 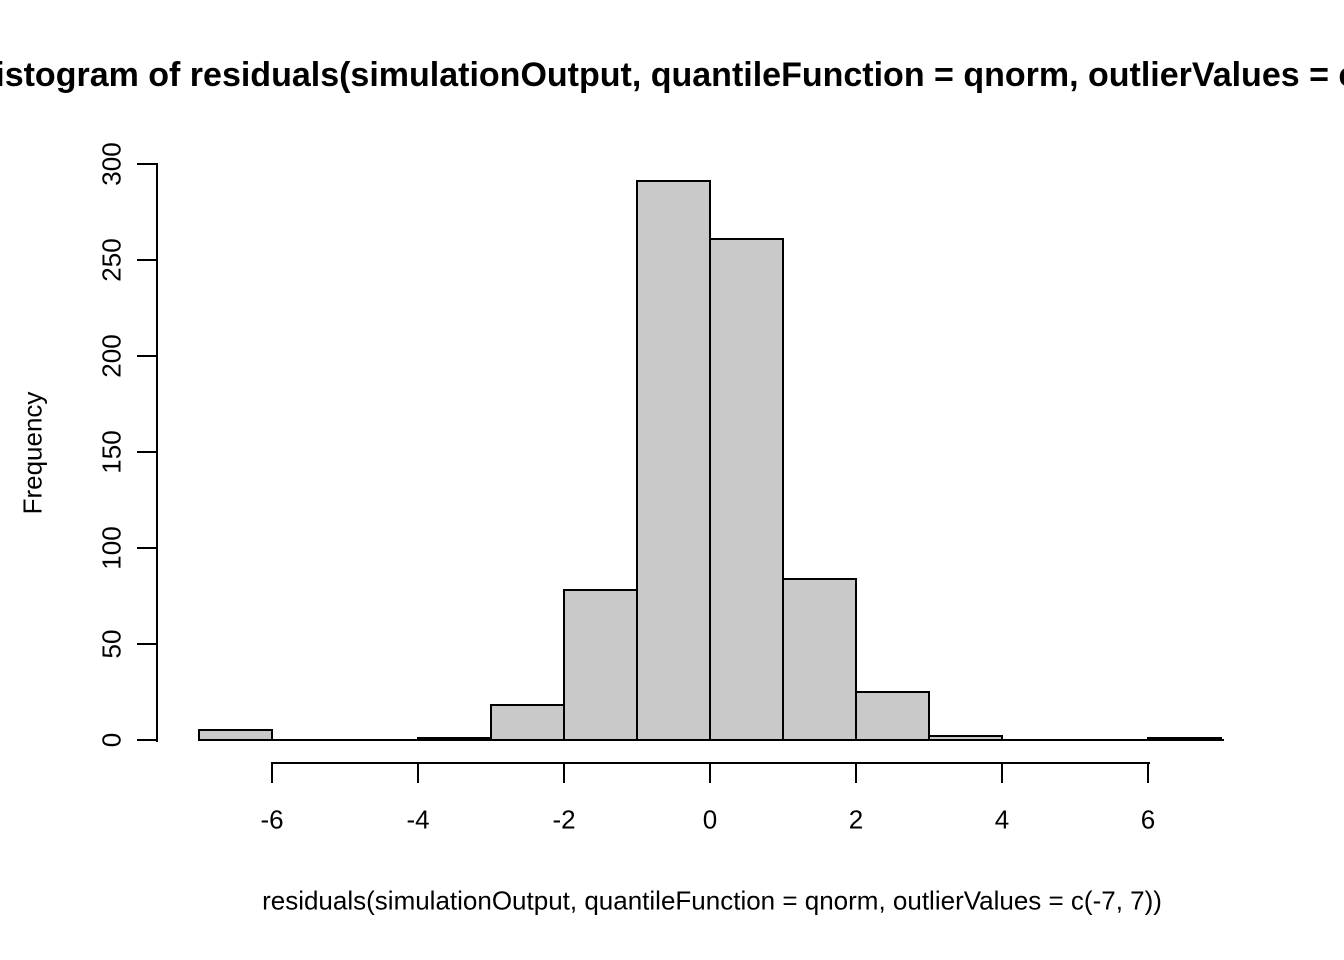 I want to click on x-tick-label: 2, so click(x=856, y=819).